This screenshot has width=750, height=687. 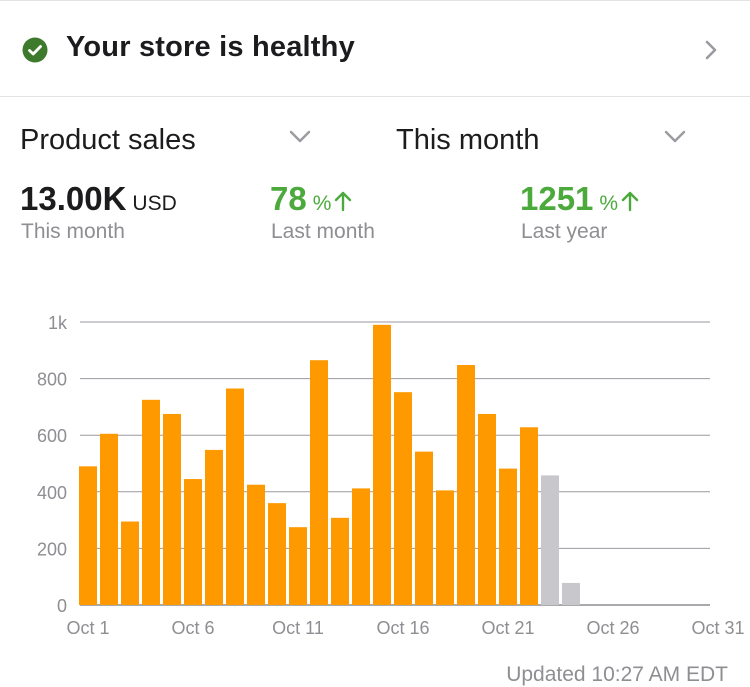 I want to click on y-tick-label: 800, so click(x=52, y=380).